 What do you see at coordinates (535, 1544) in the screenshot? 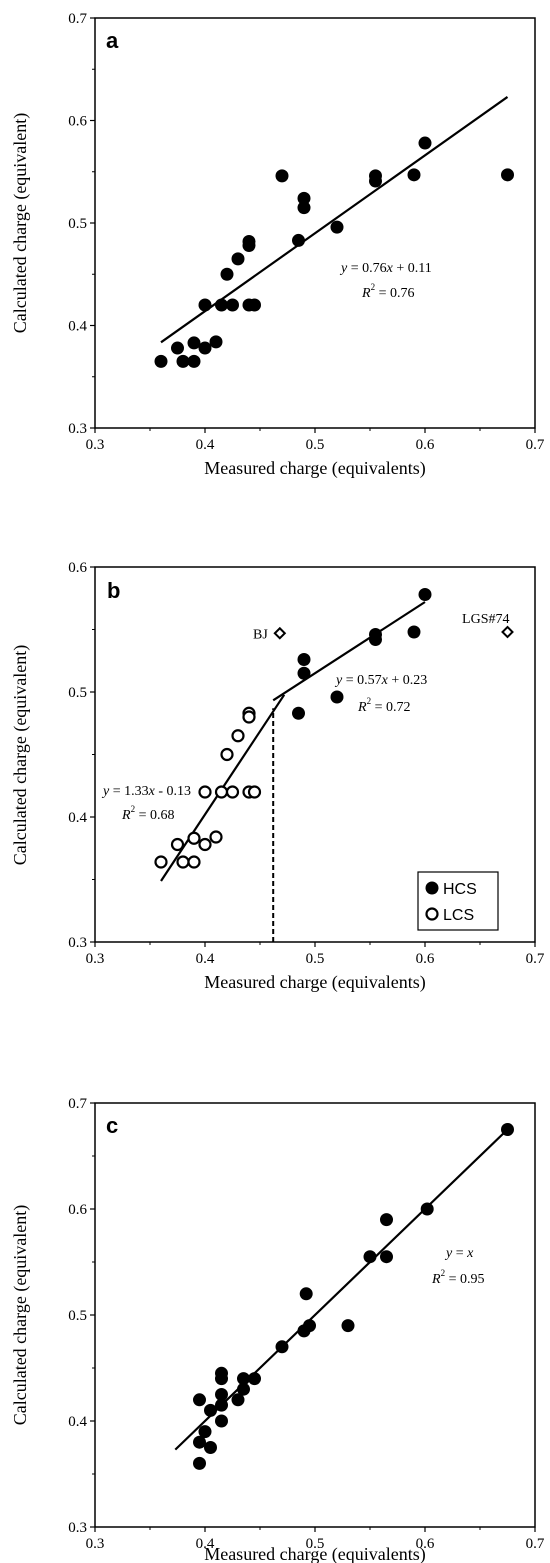
I see `x-tick-label: 0.7` at bounding box center [535, 1544].